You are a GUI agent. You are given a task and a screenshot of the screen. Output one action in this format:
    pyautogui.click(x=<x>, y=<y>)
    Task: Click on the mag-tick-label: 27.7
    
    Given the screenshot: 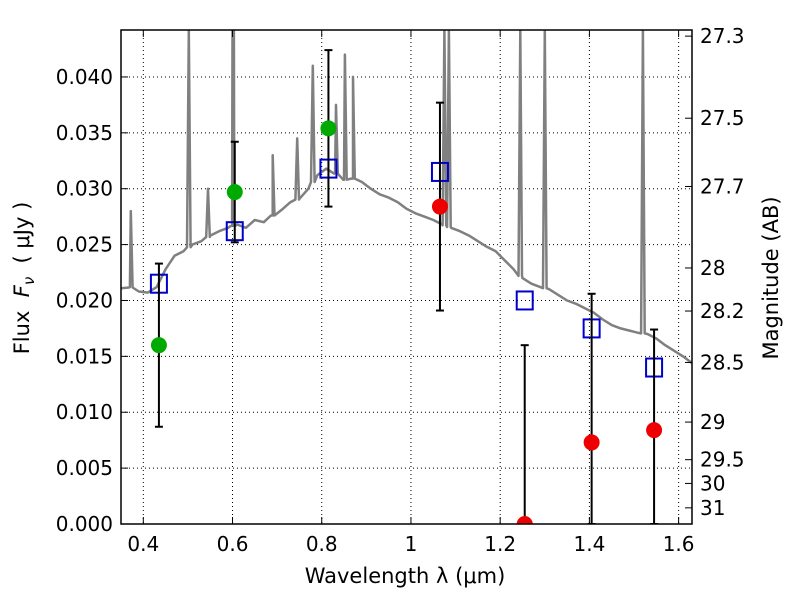 What is the action you would take?
    pyautogui.click(x=722, y=186)
    